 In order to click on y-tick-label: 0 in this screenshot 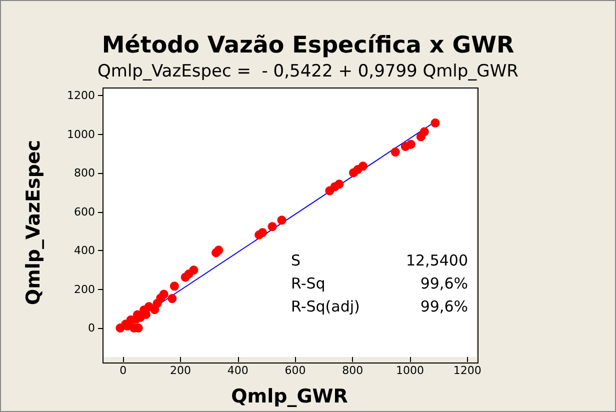, I will do `click(91, 327)`.